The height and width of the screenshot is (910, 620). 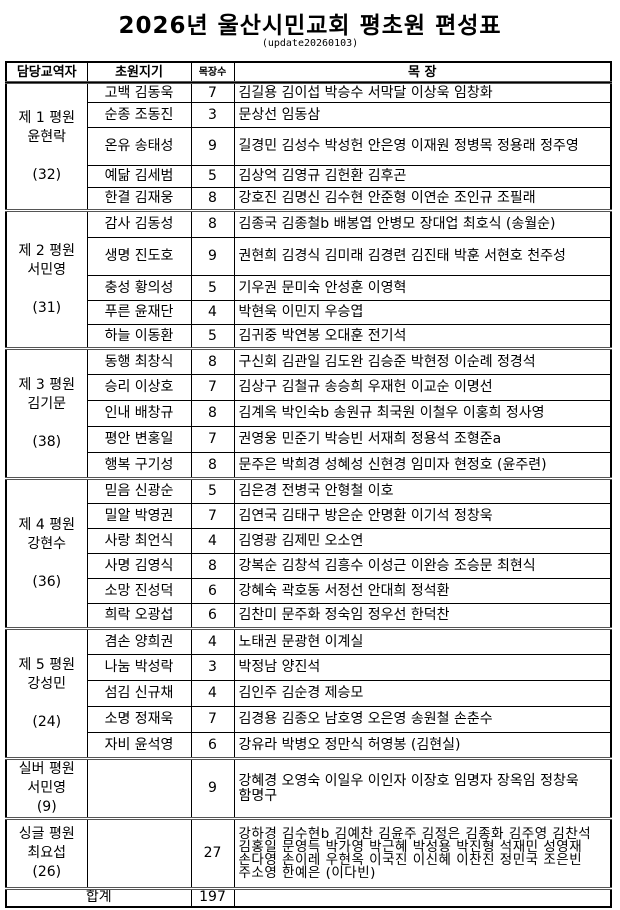 I want to click on group-pastor-cell: 제 1 평원 윤현락 (32), so click(x=46, y=146).